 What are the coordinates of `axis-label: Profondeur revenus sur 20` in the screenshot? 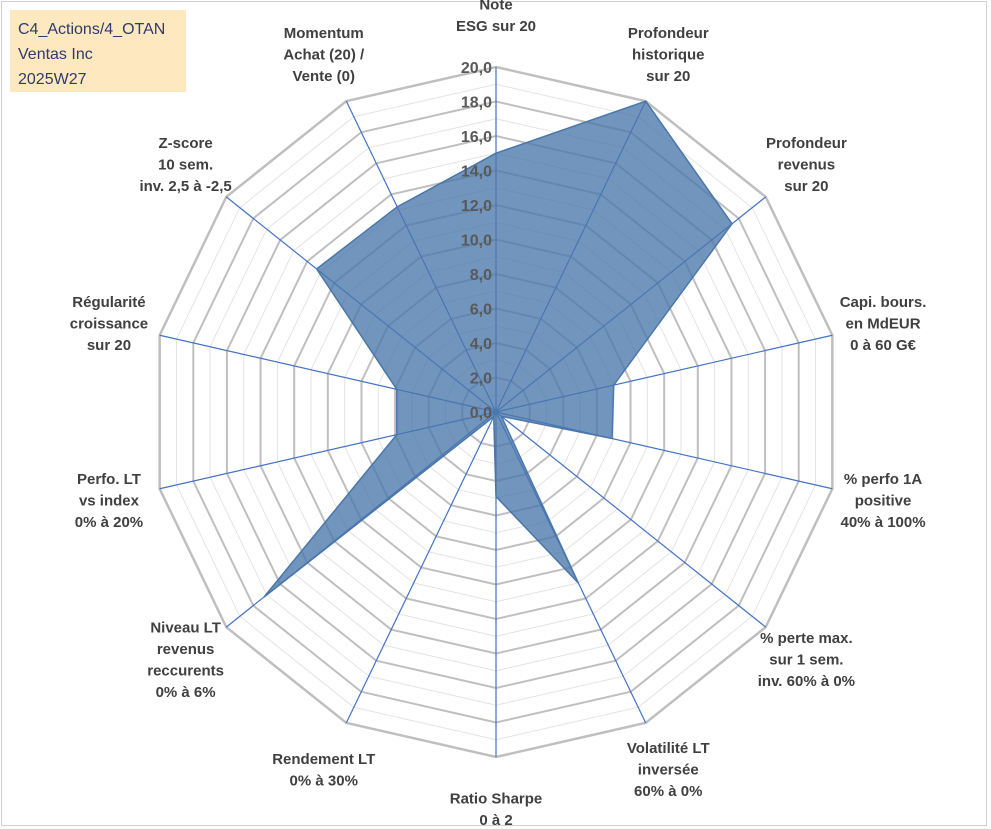 It's located at (806, 165).